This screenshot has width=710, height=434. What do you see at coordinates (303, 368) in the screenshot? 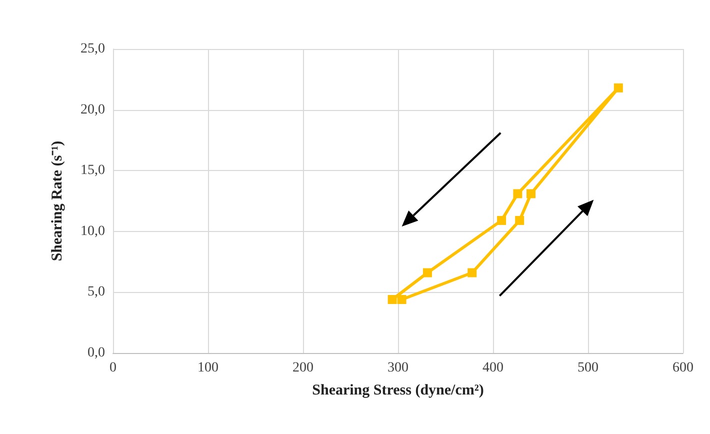
I see `x-tick-label: 200` at bounding box center [303, 368].